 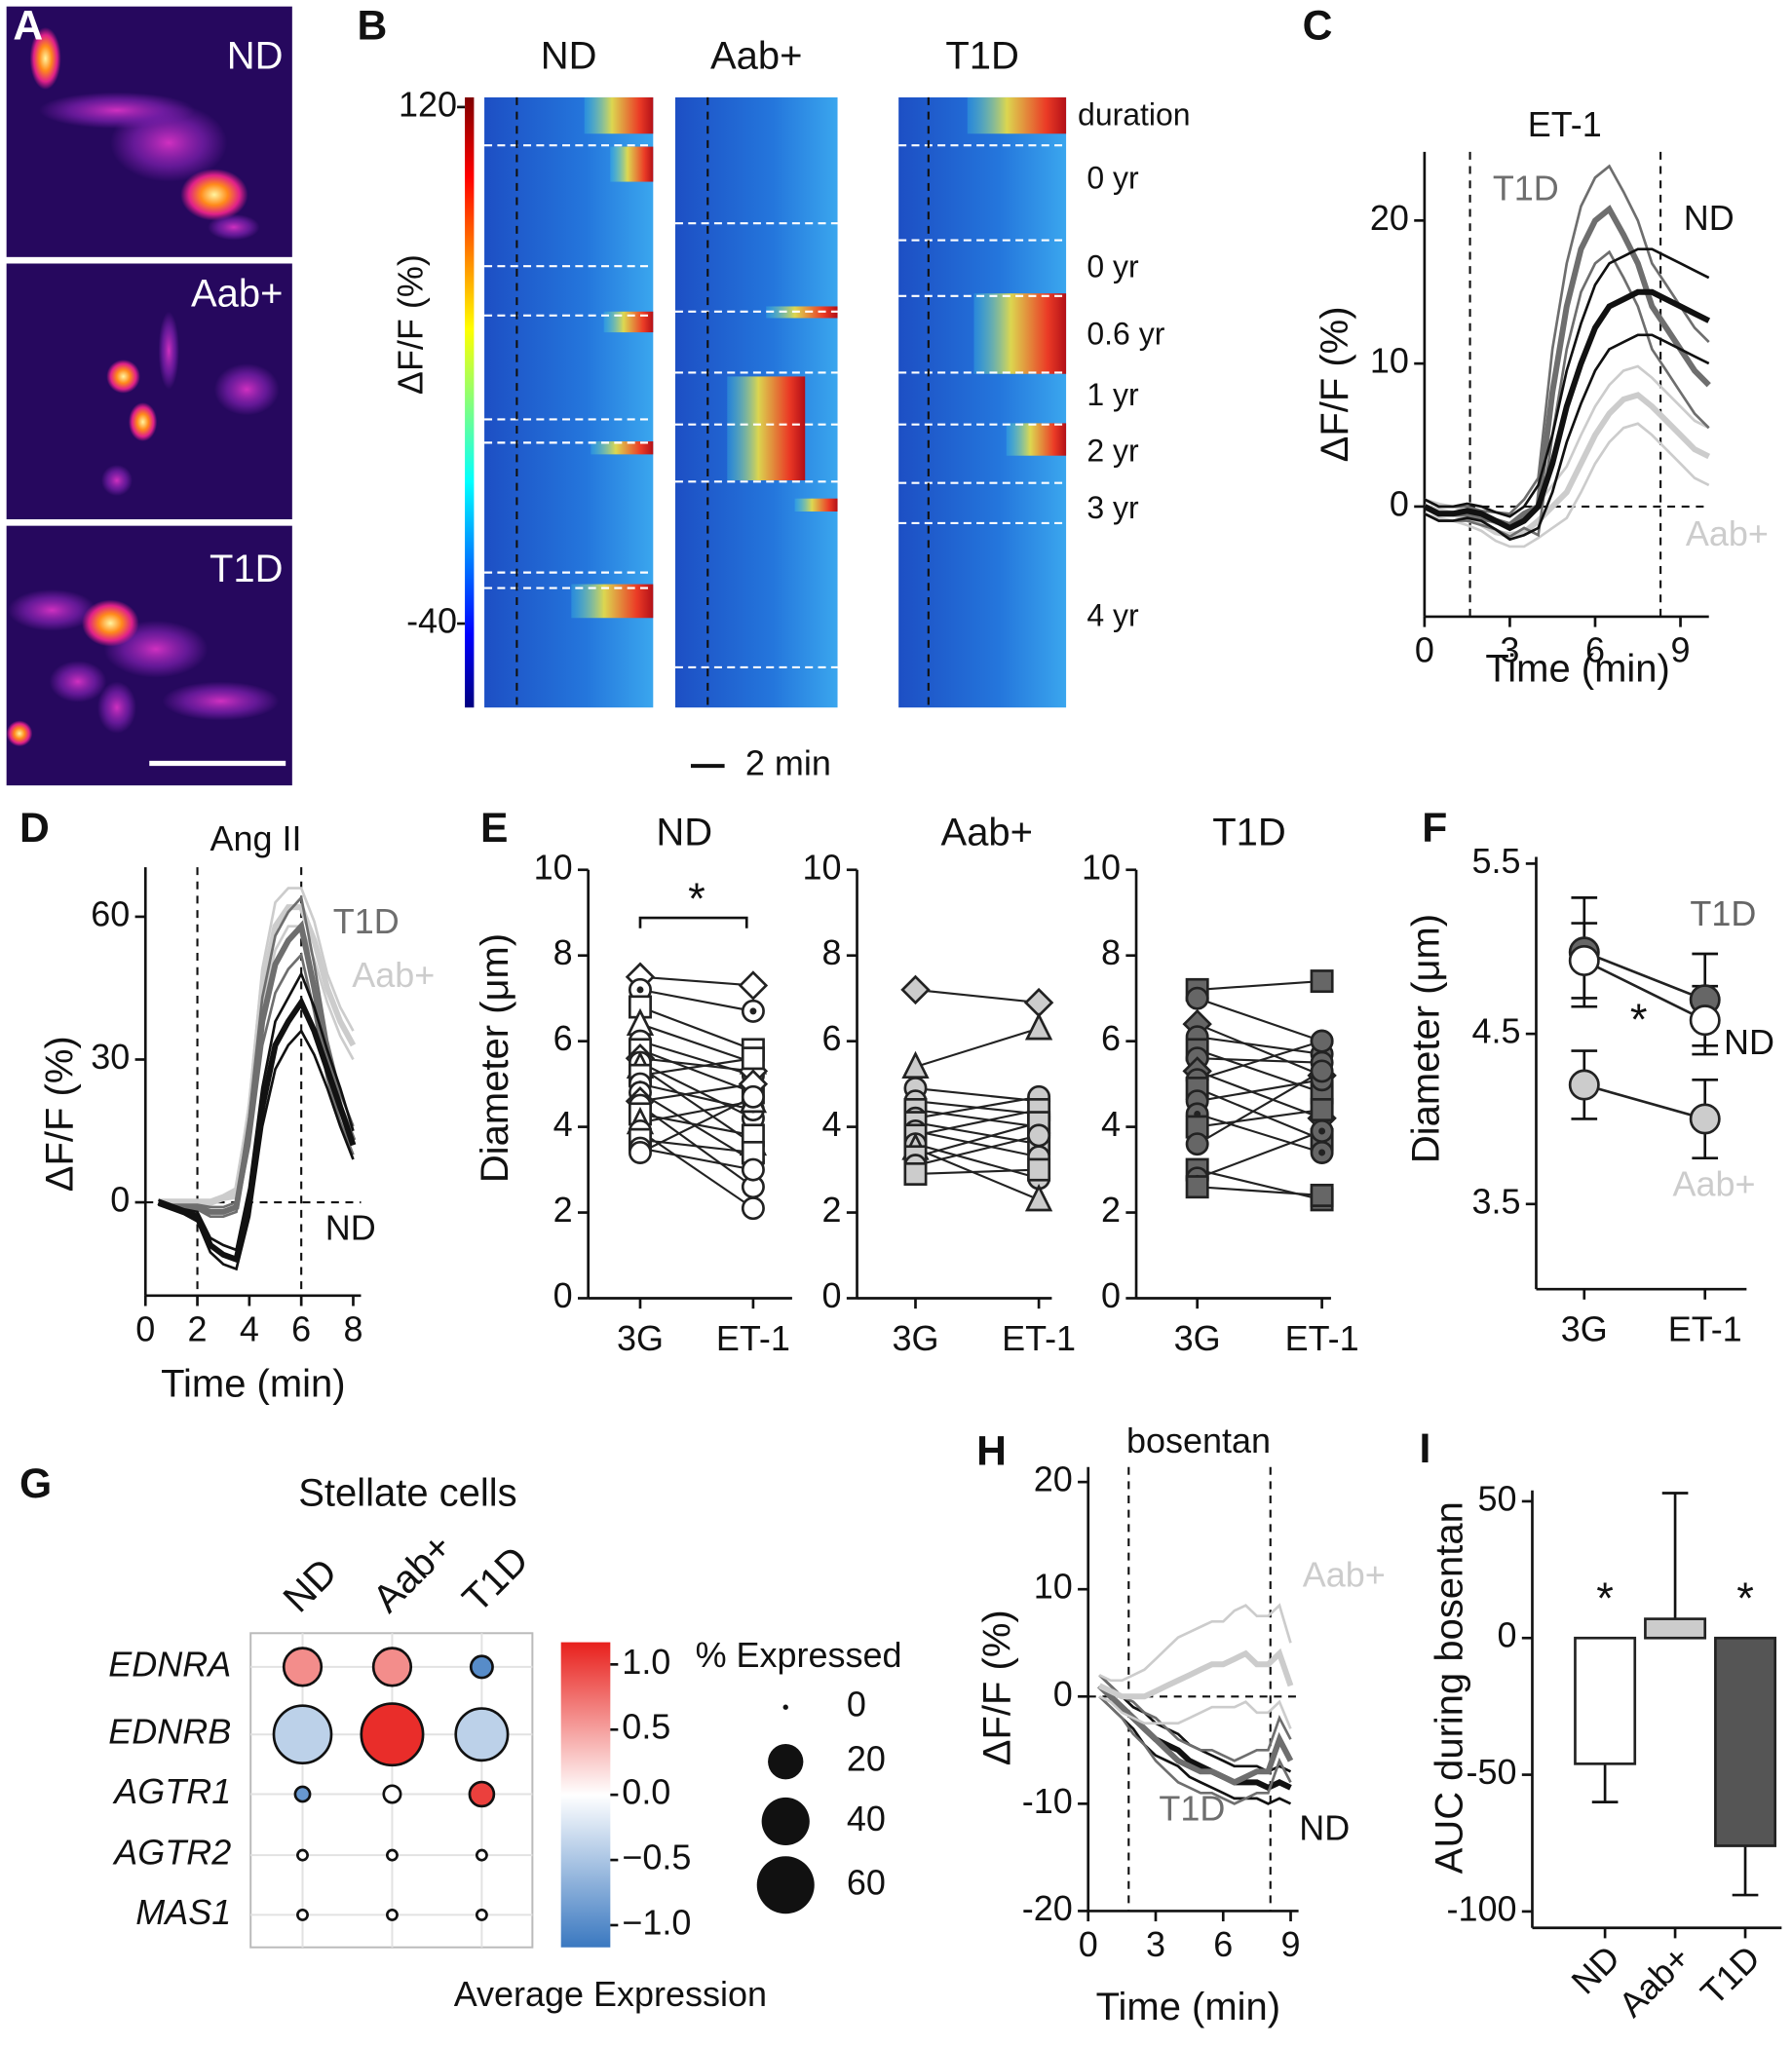 I want to click on colorbar-tick-label: 0.5, so click(x=646, y=1727).